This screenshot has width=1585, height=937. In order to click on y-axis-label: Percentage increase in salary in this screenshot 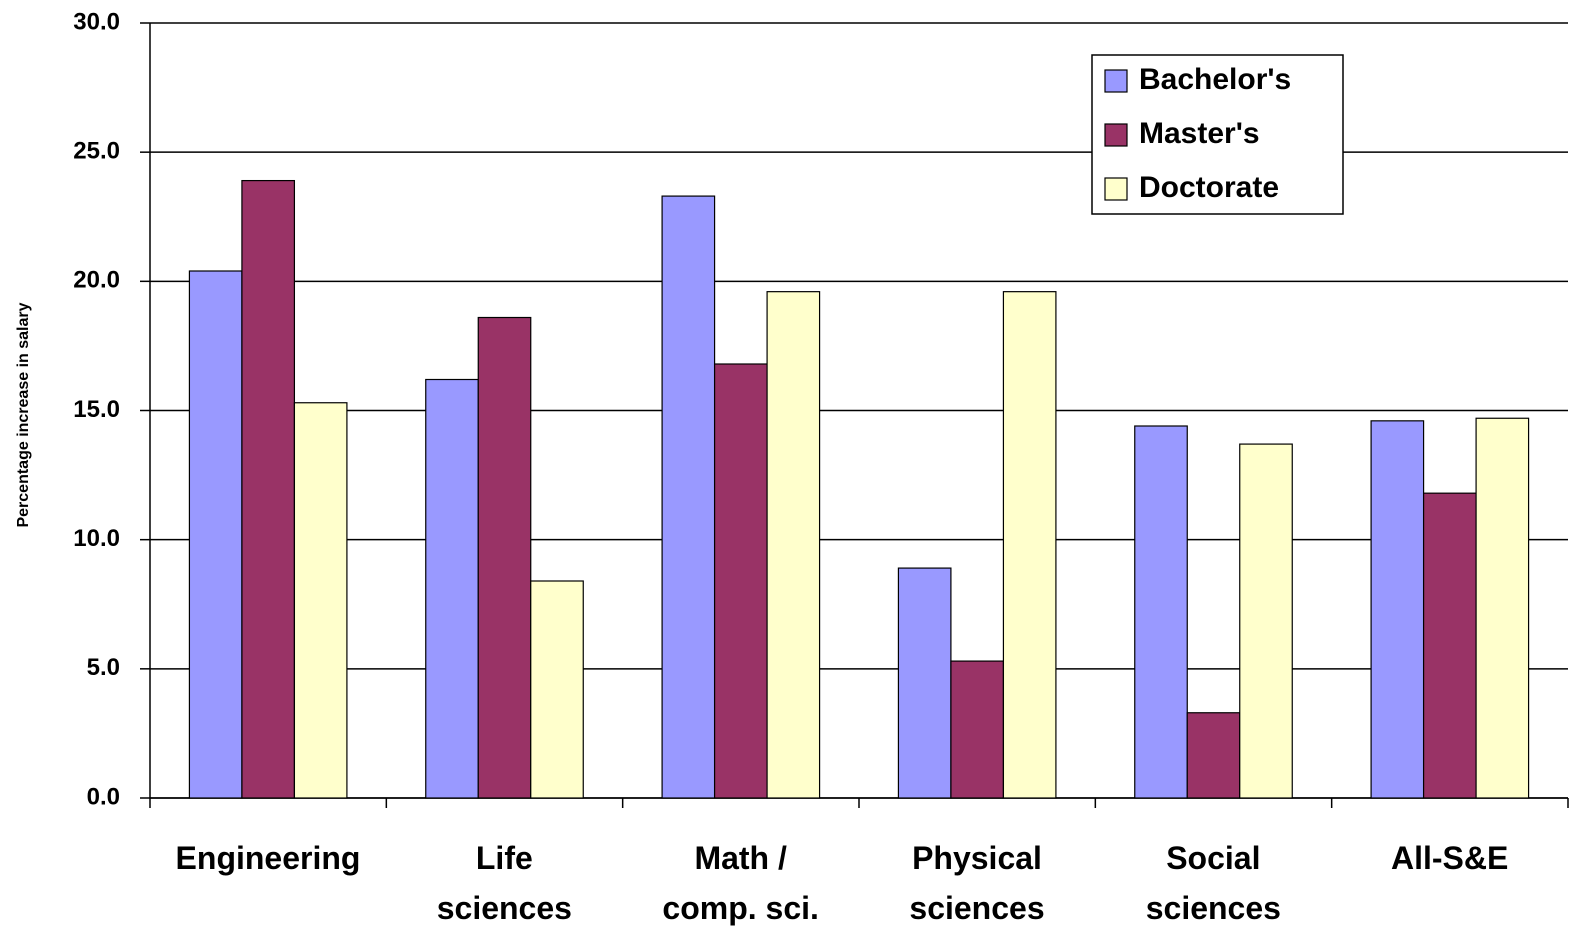, I will do `click(23, 414)`.